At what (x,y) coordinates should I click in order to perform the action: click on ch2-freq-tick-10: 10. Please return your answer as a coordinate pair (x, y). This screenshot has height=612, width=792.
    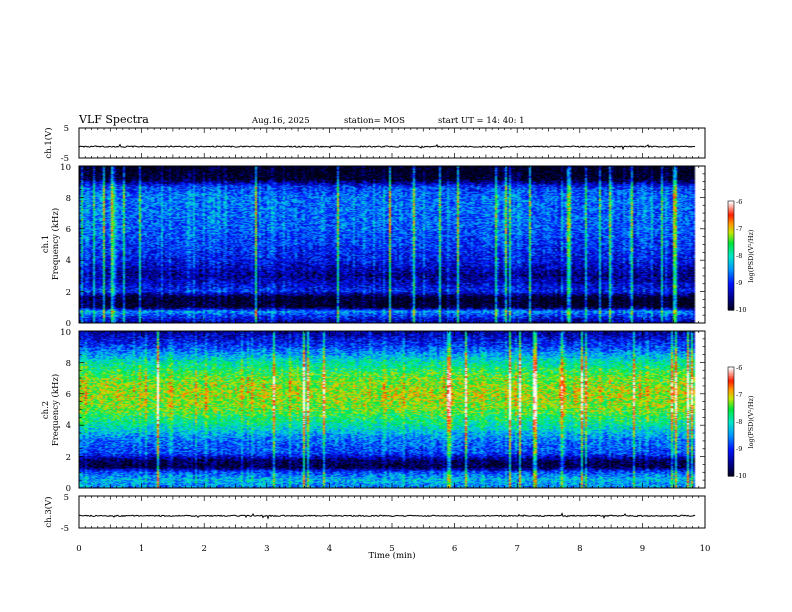
    Looking at the image, I should click on (65, 333).